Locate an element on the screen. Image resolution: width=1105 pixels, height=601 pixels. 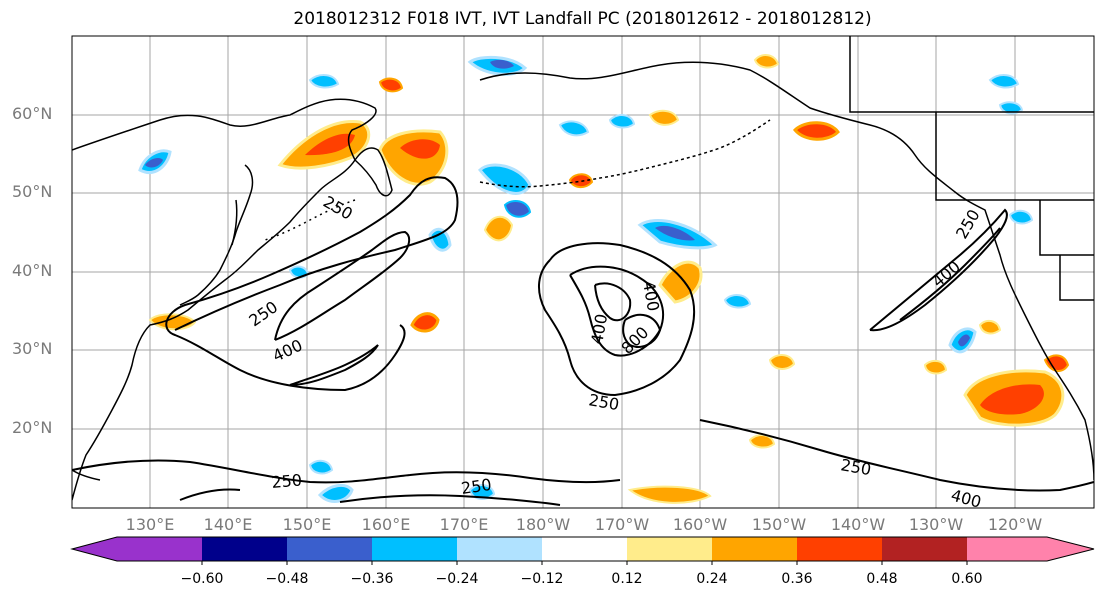
lat-label-60n: 60°N is located at coordinates (32, 113).